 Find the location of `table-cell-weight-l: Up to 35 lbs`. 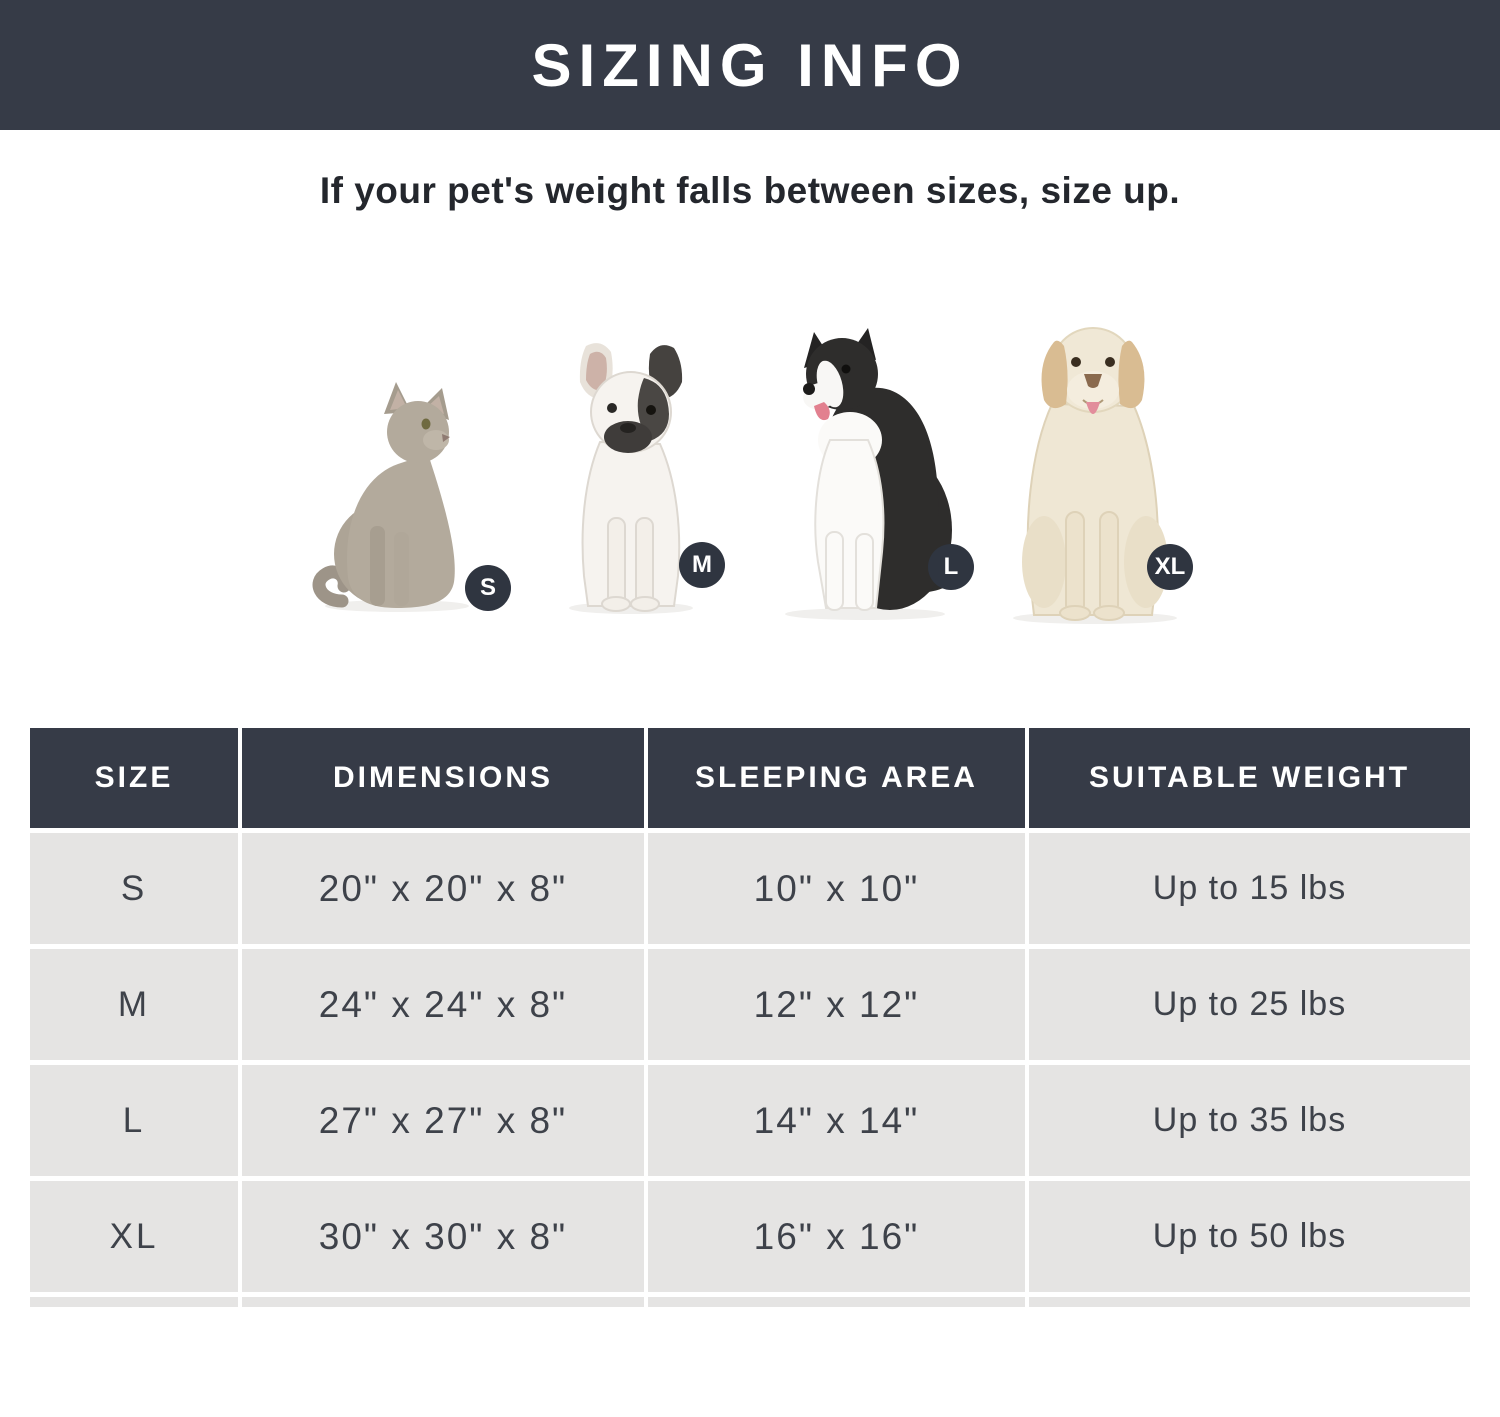

table-cell-weight-l: Up to 35 lbs is located at coordinates (1249, 1120).